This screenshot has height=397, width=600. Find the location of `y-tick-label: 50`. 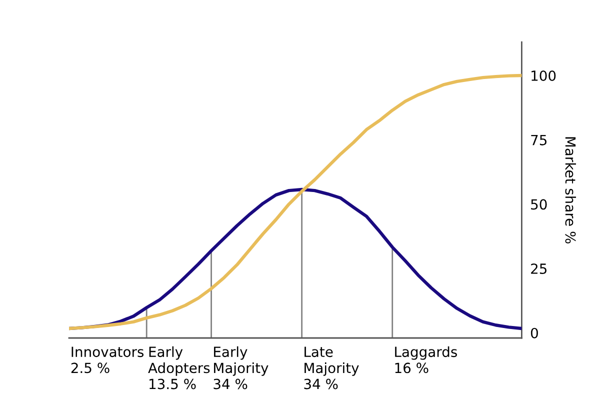

y-tick-label: 50 is located at coordinates (539, 204).